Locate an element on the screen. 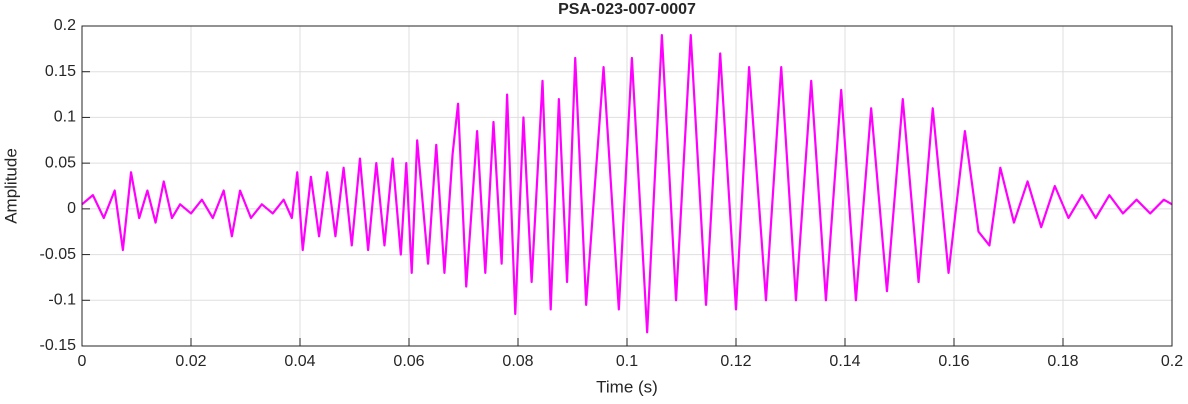 Image resolution: width=1188 pixels, height=404 pixels. x-tick-label: 0.06 is located at coordinates (408, 361).